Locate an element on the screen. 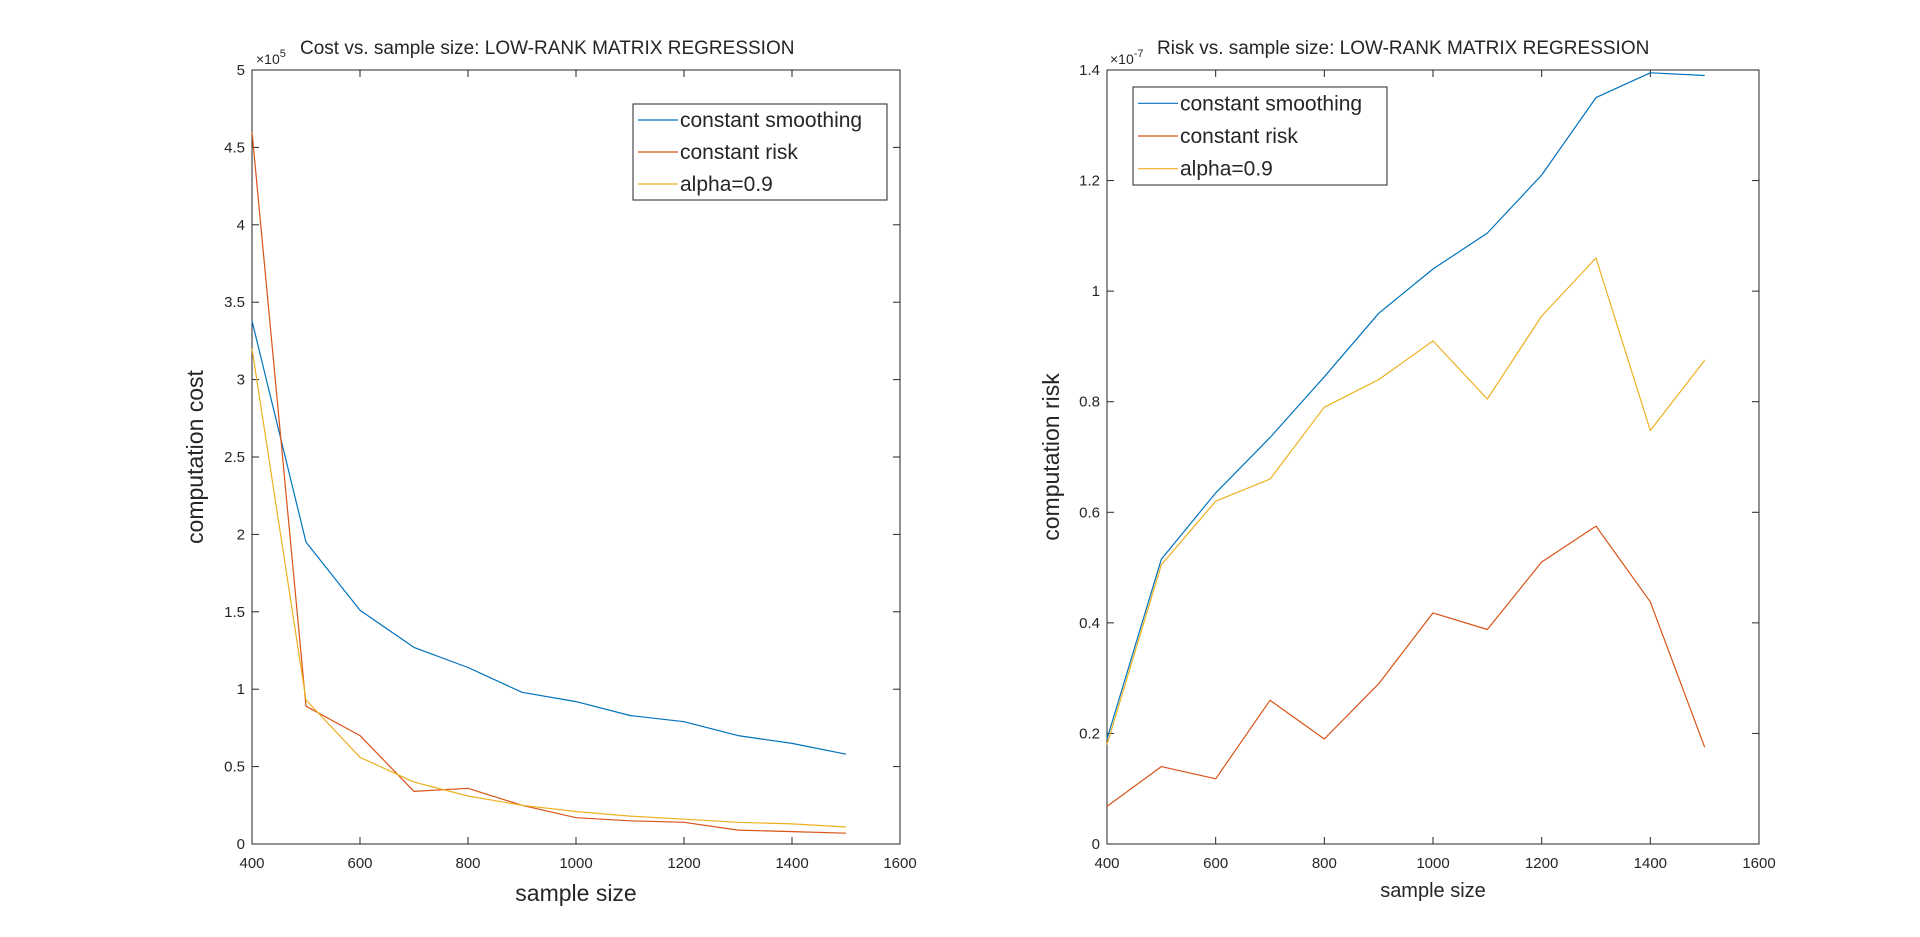  y-tick-label: 2 is located at coordinates (241, 534).